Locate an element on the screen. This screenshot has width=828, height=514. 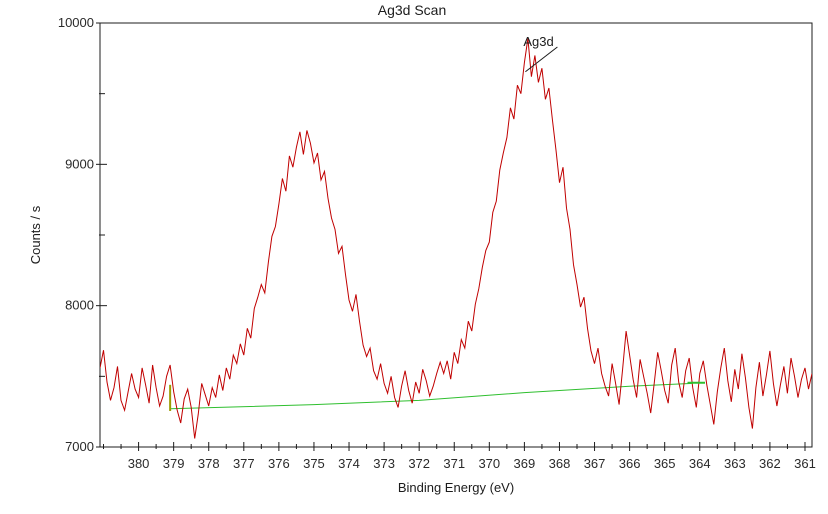
background-line is located at coordinates (431, 396).